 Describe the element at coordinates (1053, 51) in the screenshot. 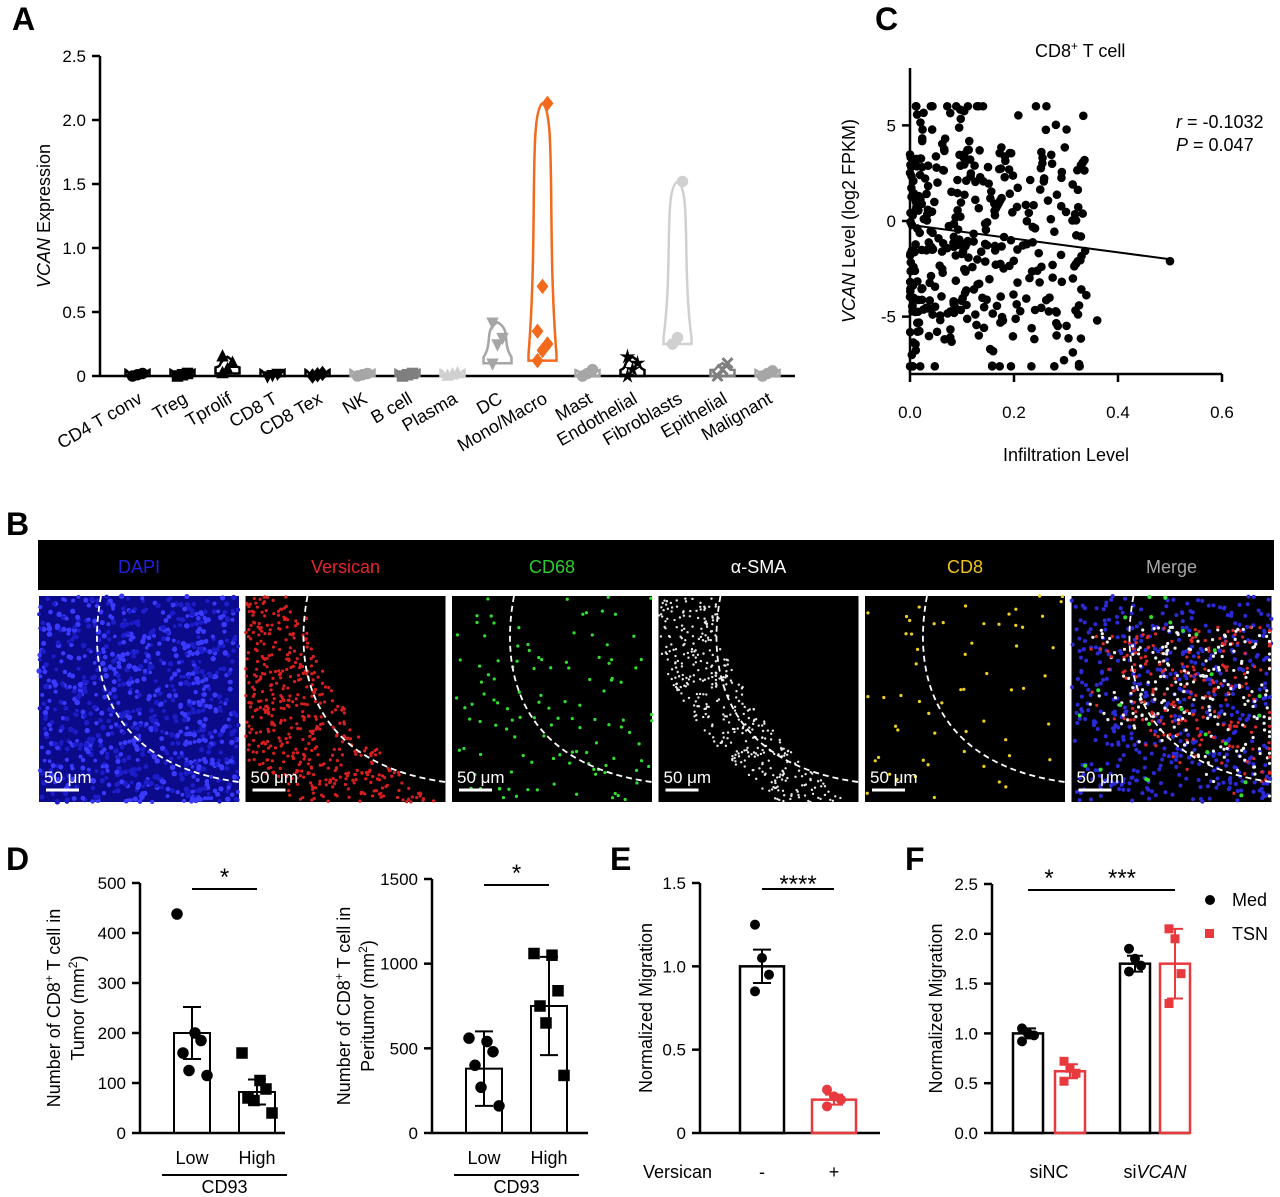

I see `title-part: CD8` at that location.